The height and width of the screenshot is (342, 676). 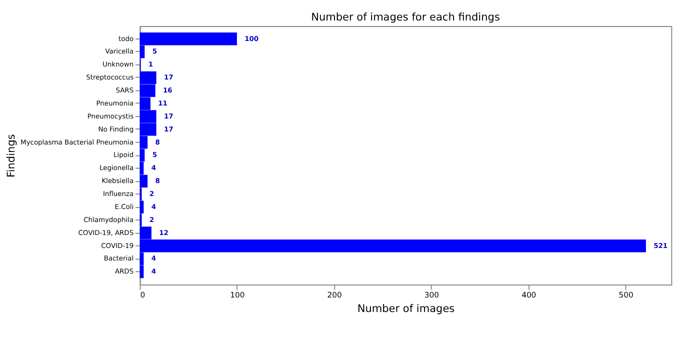 What do you see at coordinates (529, 295) in the screenshot?
I see `x-tick-label: 400` at bounding box center [529, 295].